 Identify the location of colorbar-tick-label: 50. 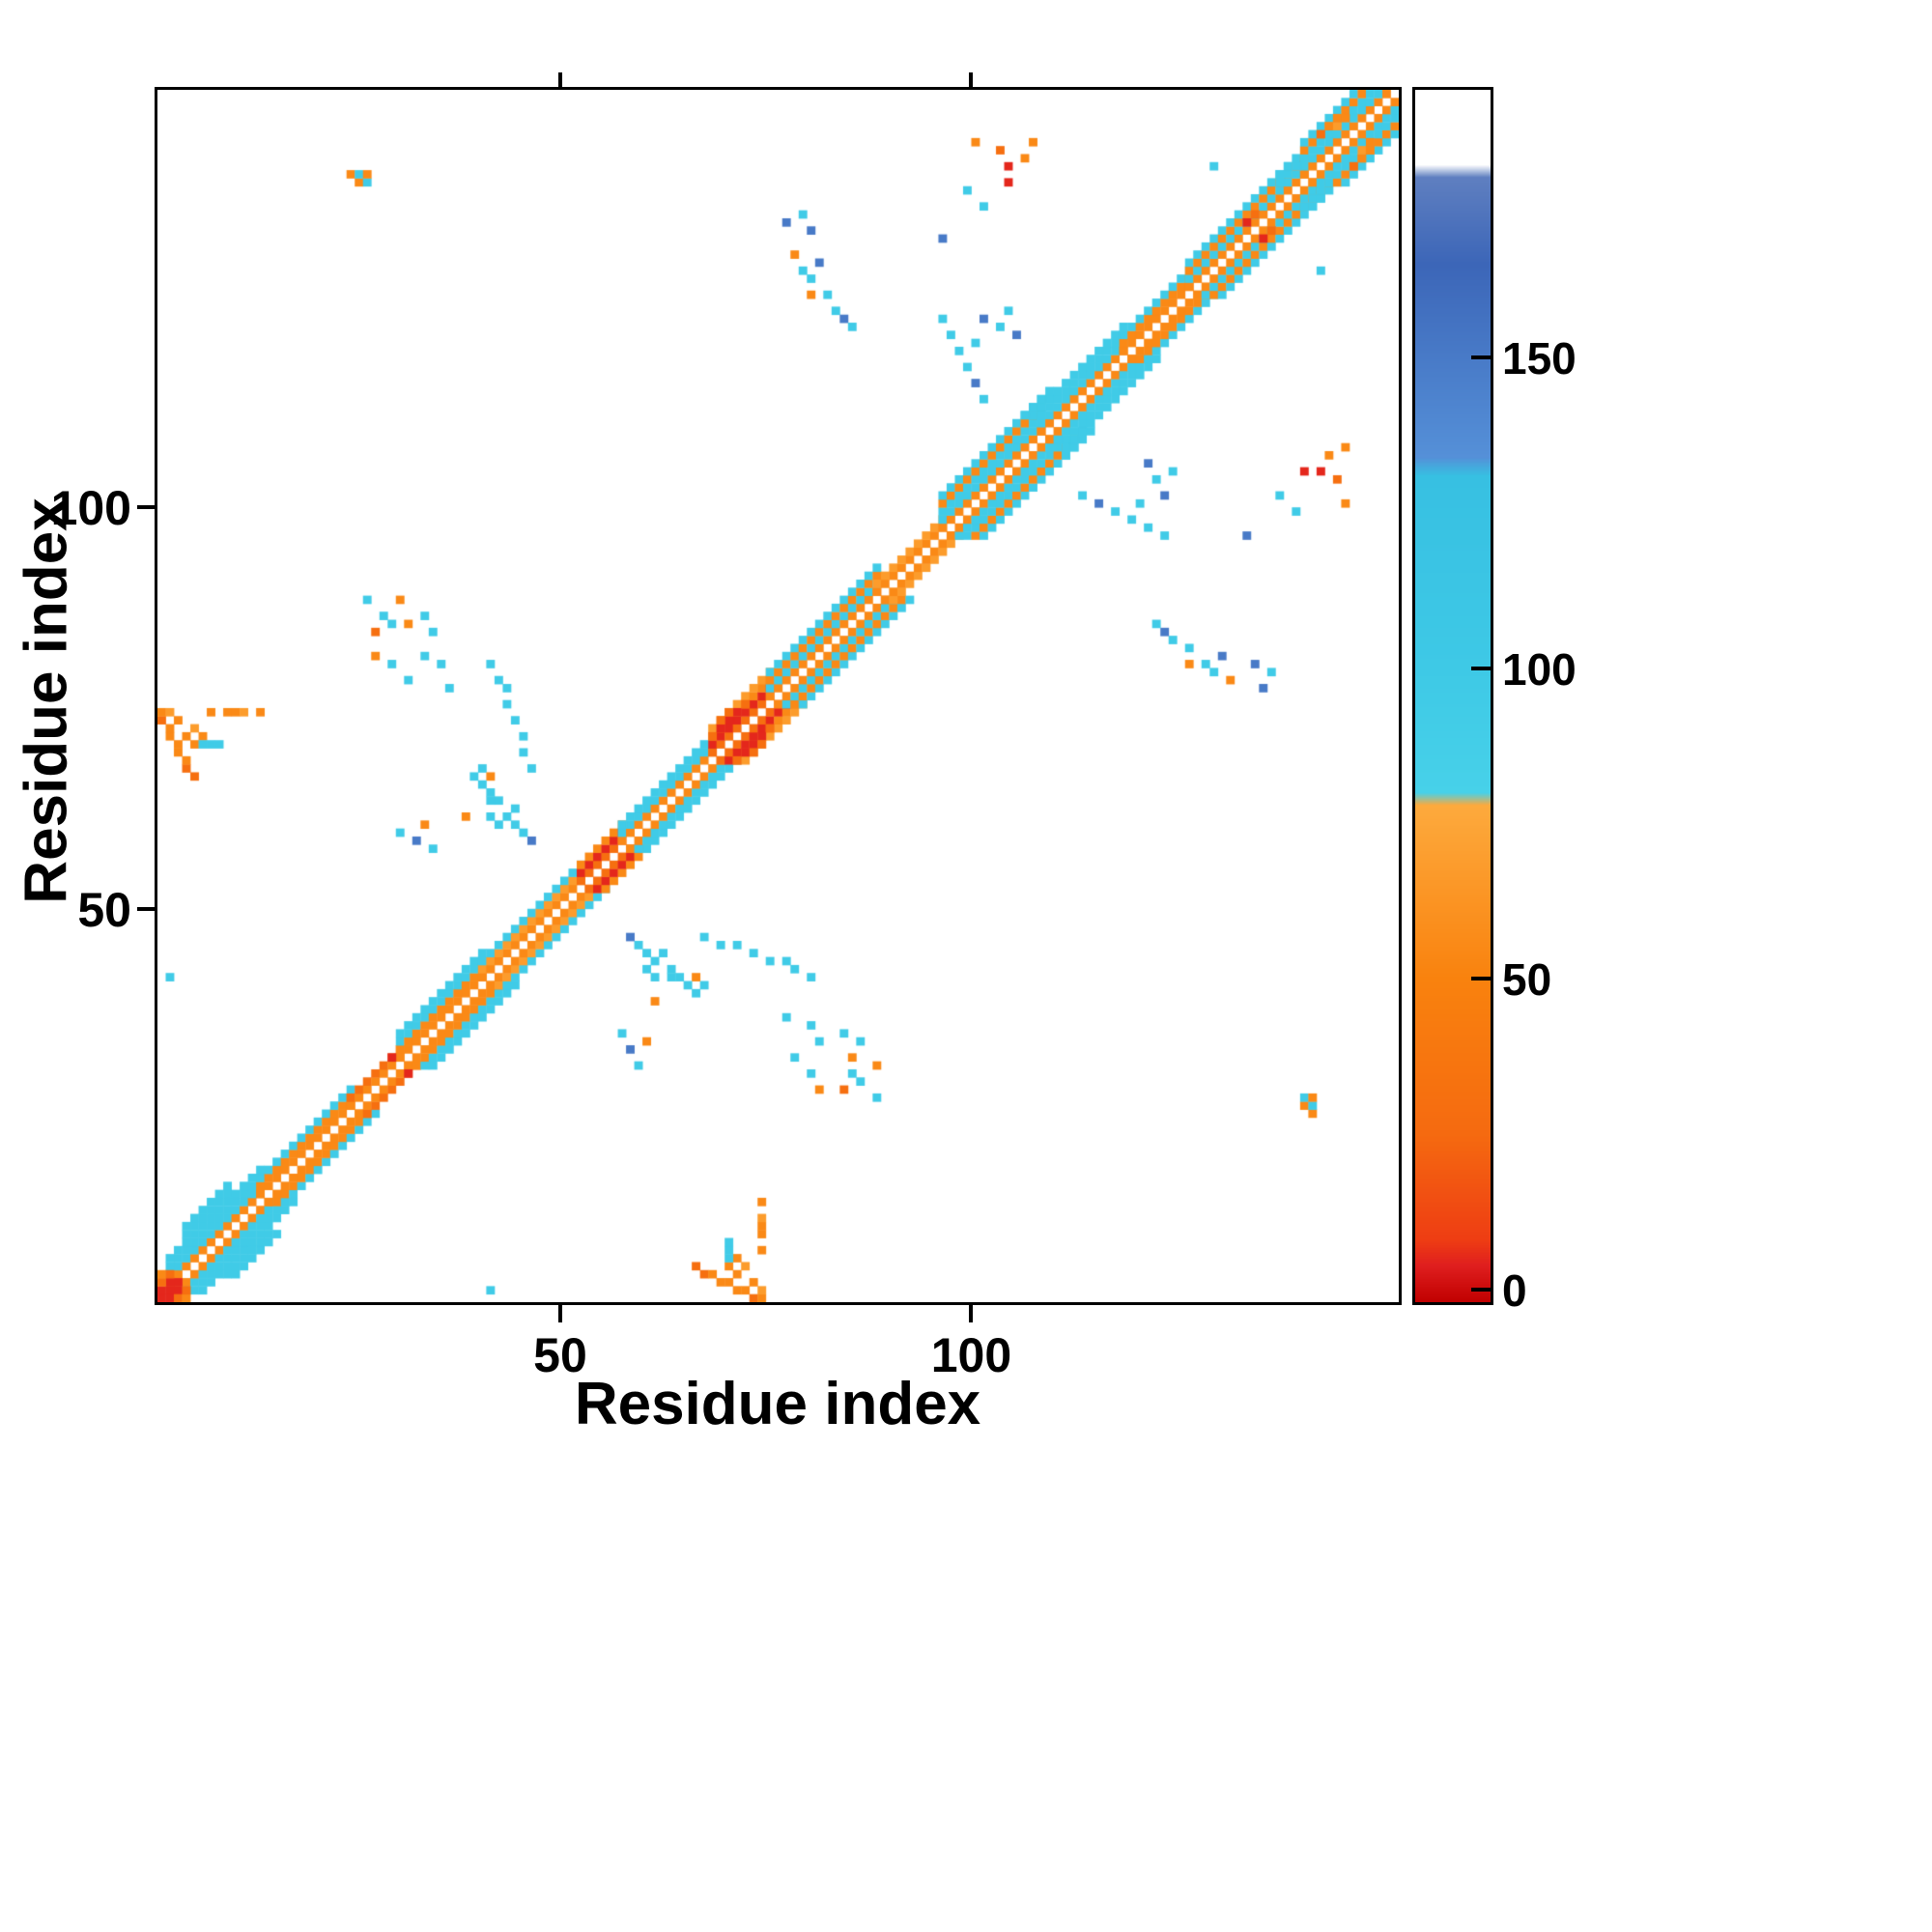
(1527, 980).